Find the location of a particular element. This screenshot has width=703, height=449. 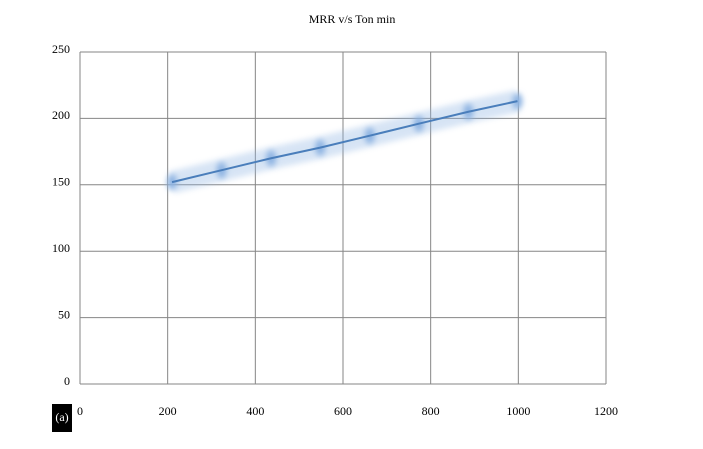

x-tick-label: 200 is located at coordinates (168, 411).